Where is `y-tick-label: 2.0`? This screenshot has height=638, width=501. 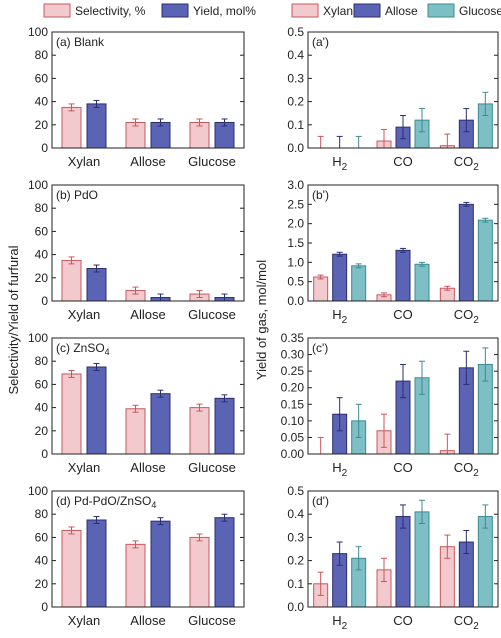 y-tick-label: 2.0 is located at coordinates (295, 224).